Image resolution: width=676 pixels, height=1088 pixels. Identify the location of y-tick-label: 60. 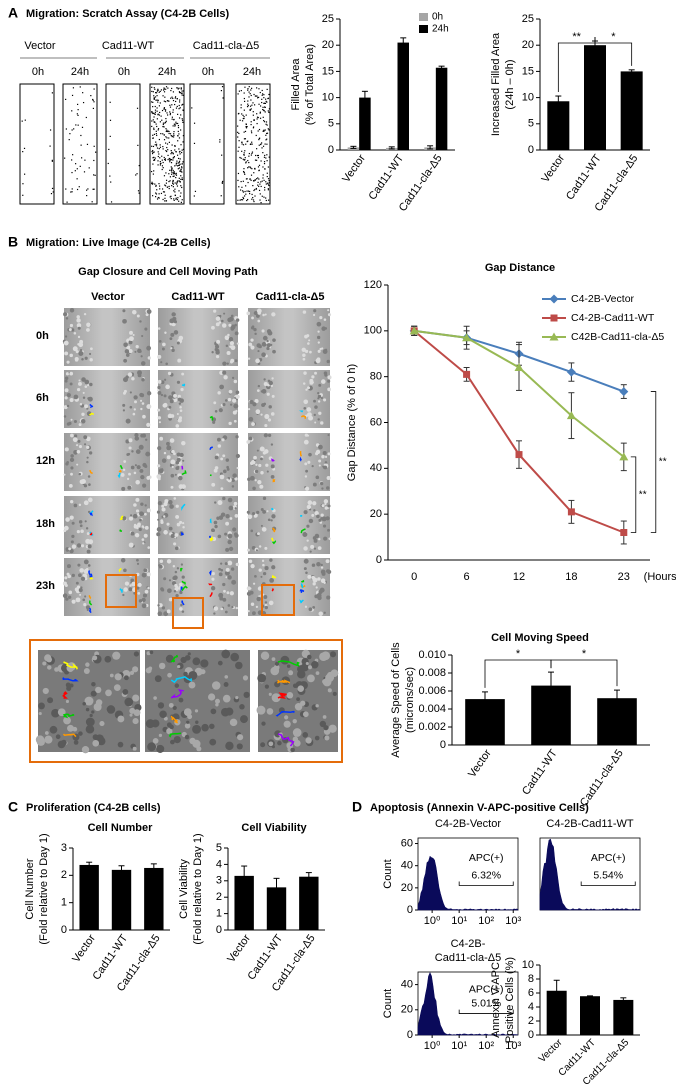
(407, 843).